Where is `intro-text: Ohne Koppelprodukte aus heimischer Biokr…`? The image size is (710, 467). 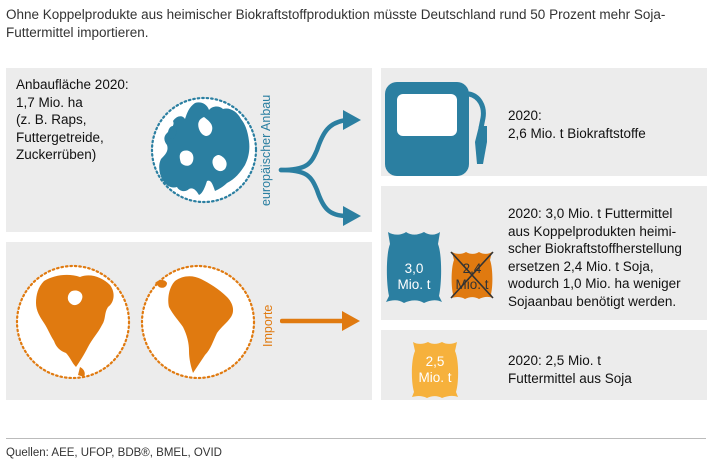
intro-text: Ohne Koppelprodukte aus heimischer Biokr… is located at coordinates (336, 23).